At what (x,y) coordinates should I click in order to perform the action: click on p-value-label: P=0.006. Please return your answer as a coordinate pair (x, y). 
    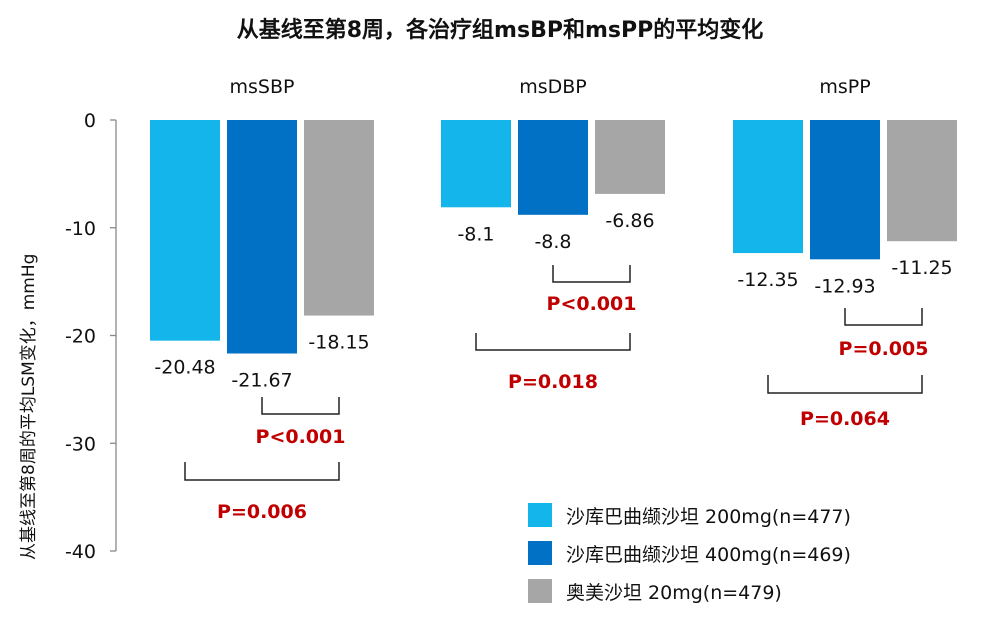
    Looking at the image, I should click on (262, 512).